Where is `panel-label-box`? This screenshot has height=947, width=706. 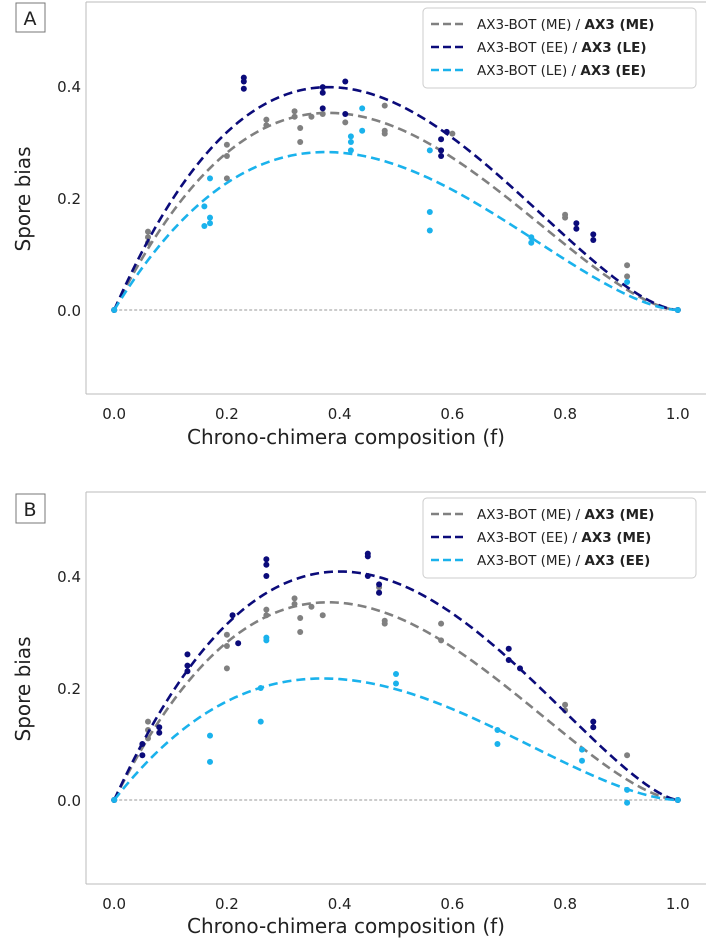 panel-label-box is located at coordinates (30, 508).